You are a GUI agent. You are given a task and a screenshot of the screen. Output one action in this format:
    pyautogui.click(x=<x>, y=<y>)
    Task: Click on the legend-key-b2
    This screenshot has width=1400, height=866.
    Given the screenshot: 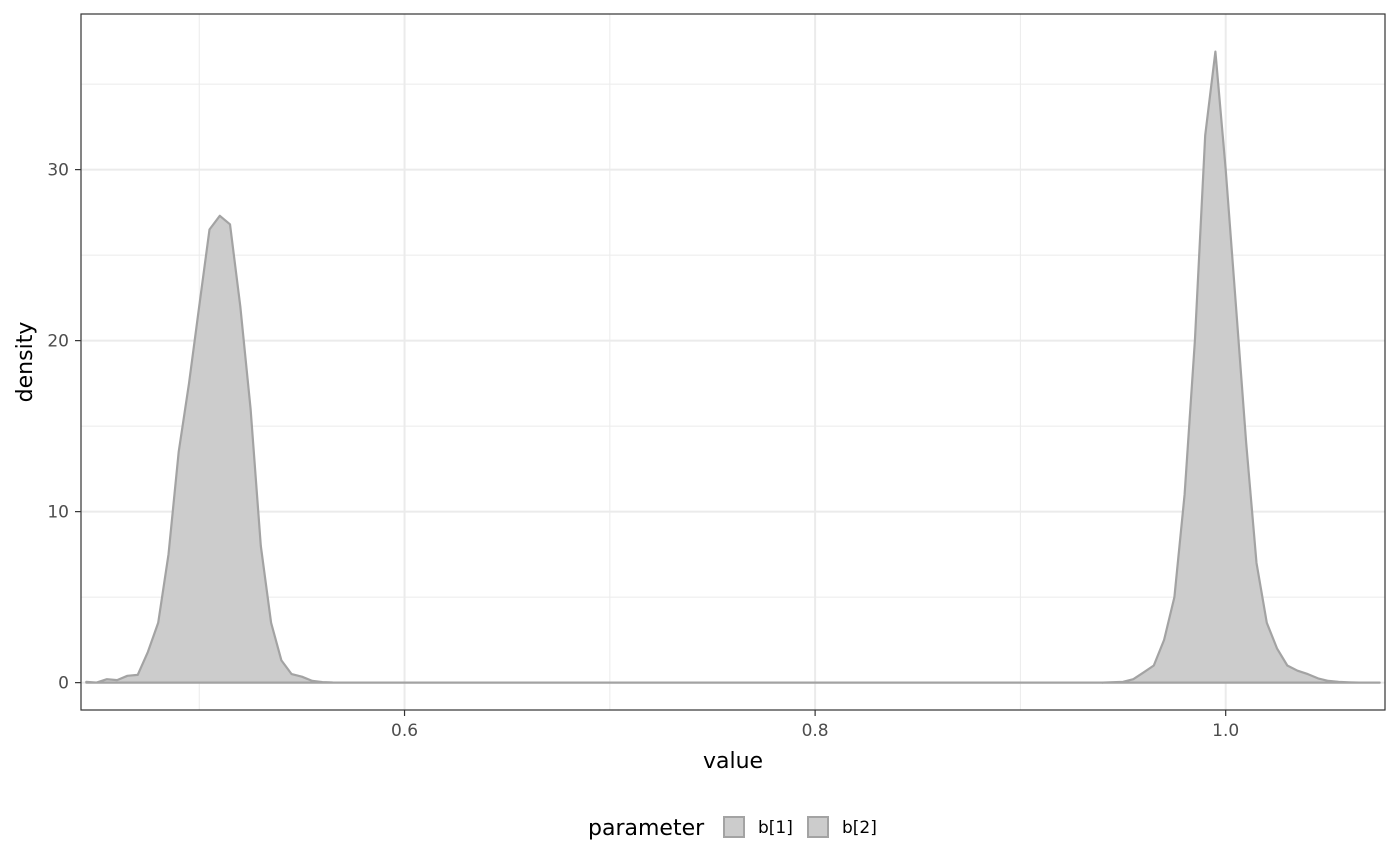 What is the action you would take?
    pyautogui.click(x=818, y=827)
    